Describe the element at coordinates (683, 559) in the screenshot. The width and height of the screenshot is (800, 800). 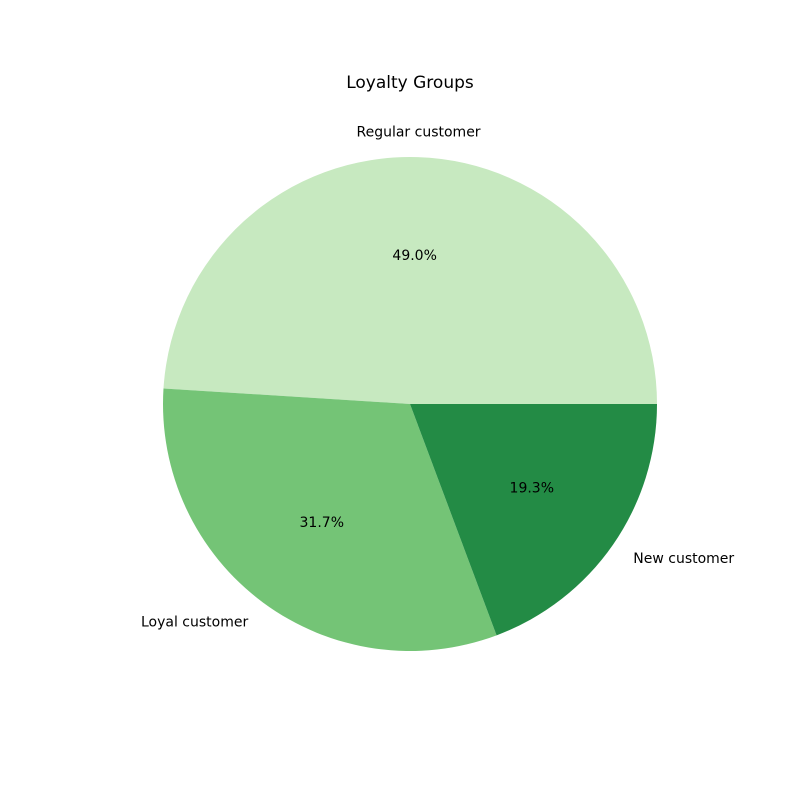
I see `slice-label-new-customer: New customer` at that location.